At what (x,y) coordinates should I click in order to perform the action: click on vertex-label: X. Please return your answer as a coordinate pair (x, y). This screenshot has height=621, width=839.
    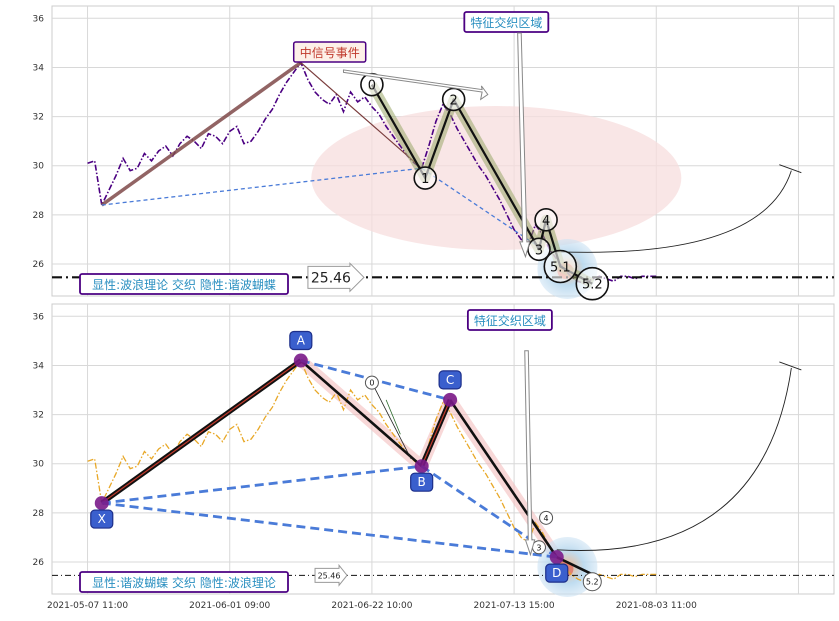
    Looking at the image, I should click on (102, 519).